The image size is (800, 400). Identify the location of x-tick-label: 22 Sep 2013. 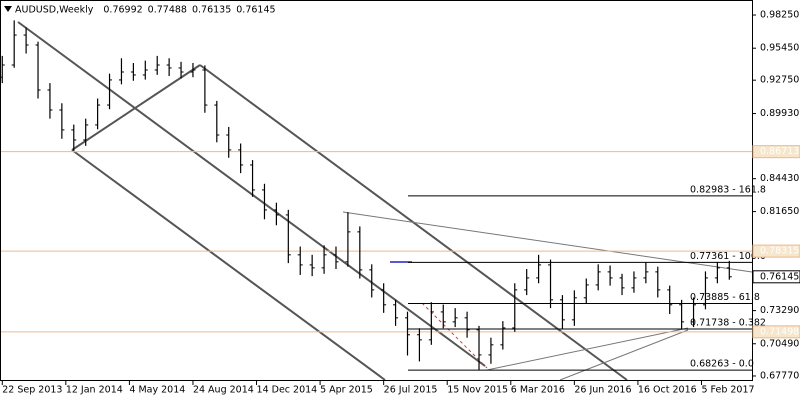
(32, 390).